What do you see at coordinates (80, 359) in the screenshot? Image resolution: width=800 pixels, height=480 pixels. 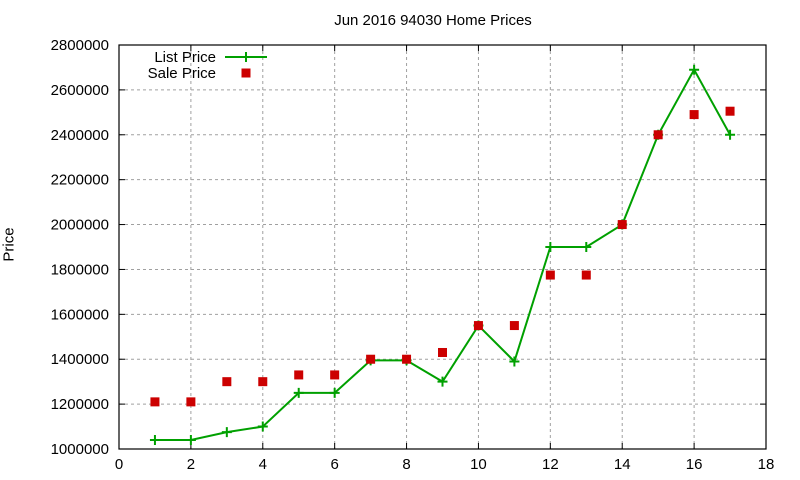 I see `y-tick-label: 1400000` at bounding box center [80, 359].